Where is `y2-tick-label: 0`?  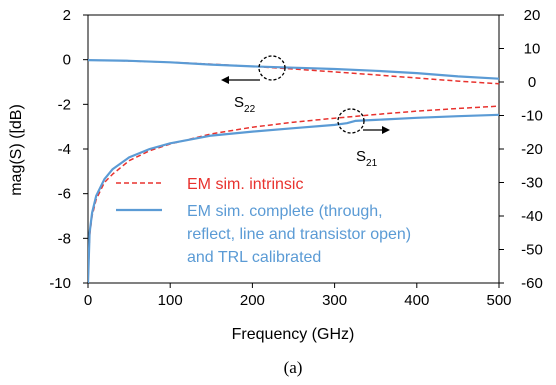 y2-tick-label: 0 is located at coordinates (532, 82).